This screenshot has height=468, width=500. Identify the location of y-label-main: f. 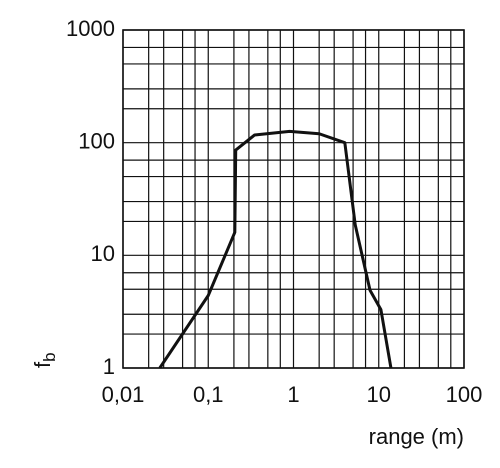
(42, 364).